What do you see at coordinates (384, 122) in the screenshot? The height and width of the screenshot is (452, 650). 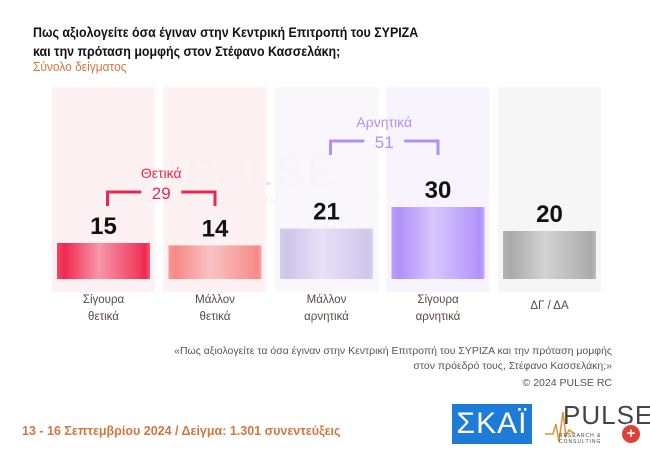 I see `group-label: Αρνητικά` at bounding box center [384, 122].